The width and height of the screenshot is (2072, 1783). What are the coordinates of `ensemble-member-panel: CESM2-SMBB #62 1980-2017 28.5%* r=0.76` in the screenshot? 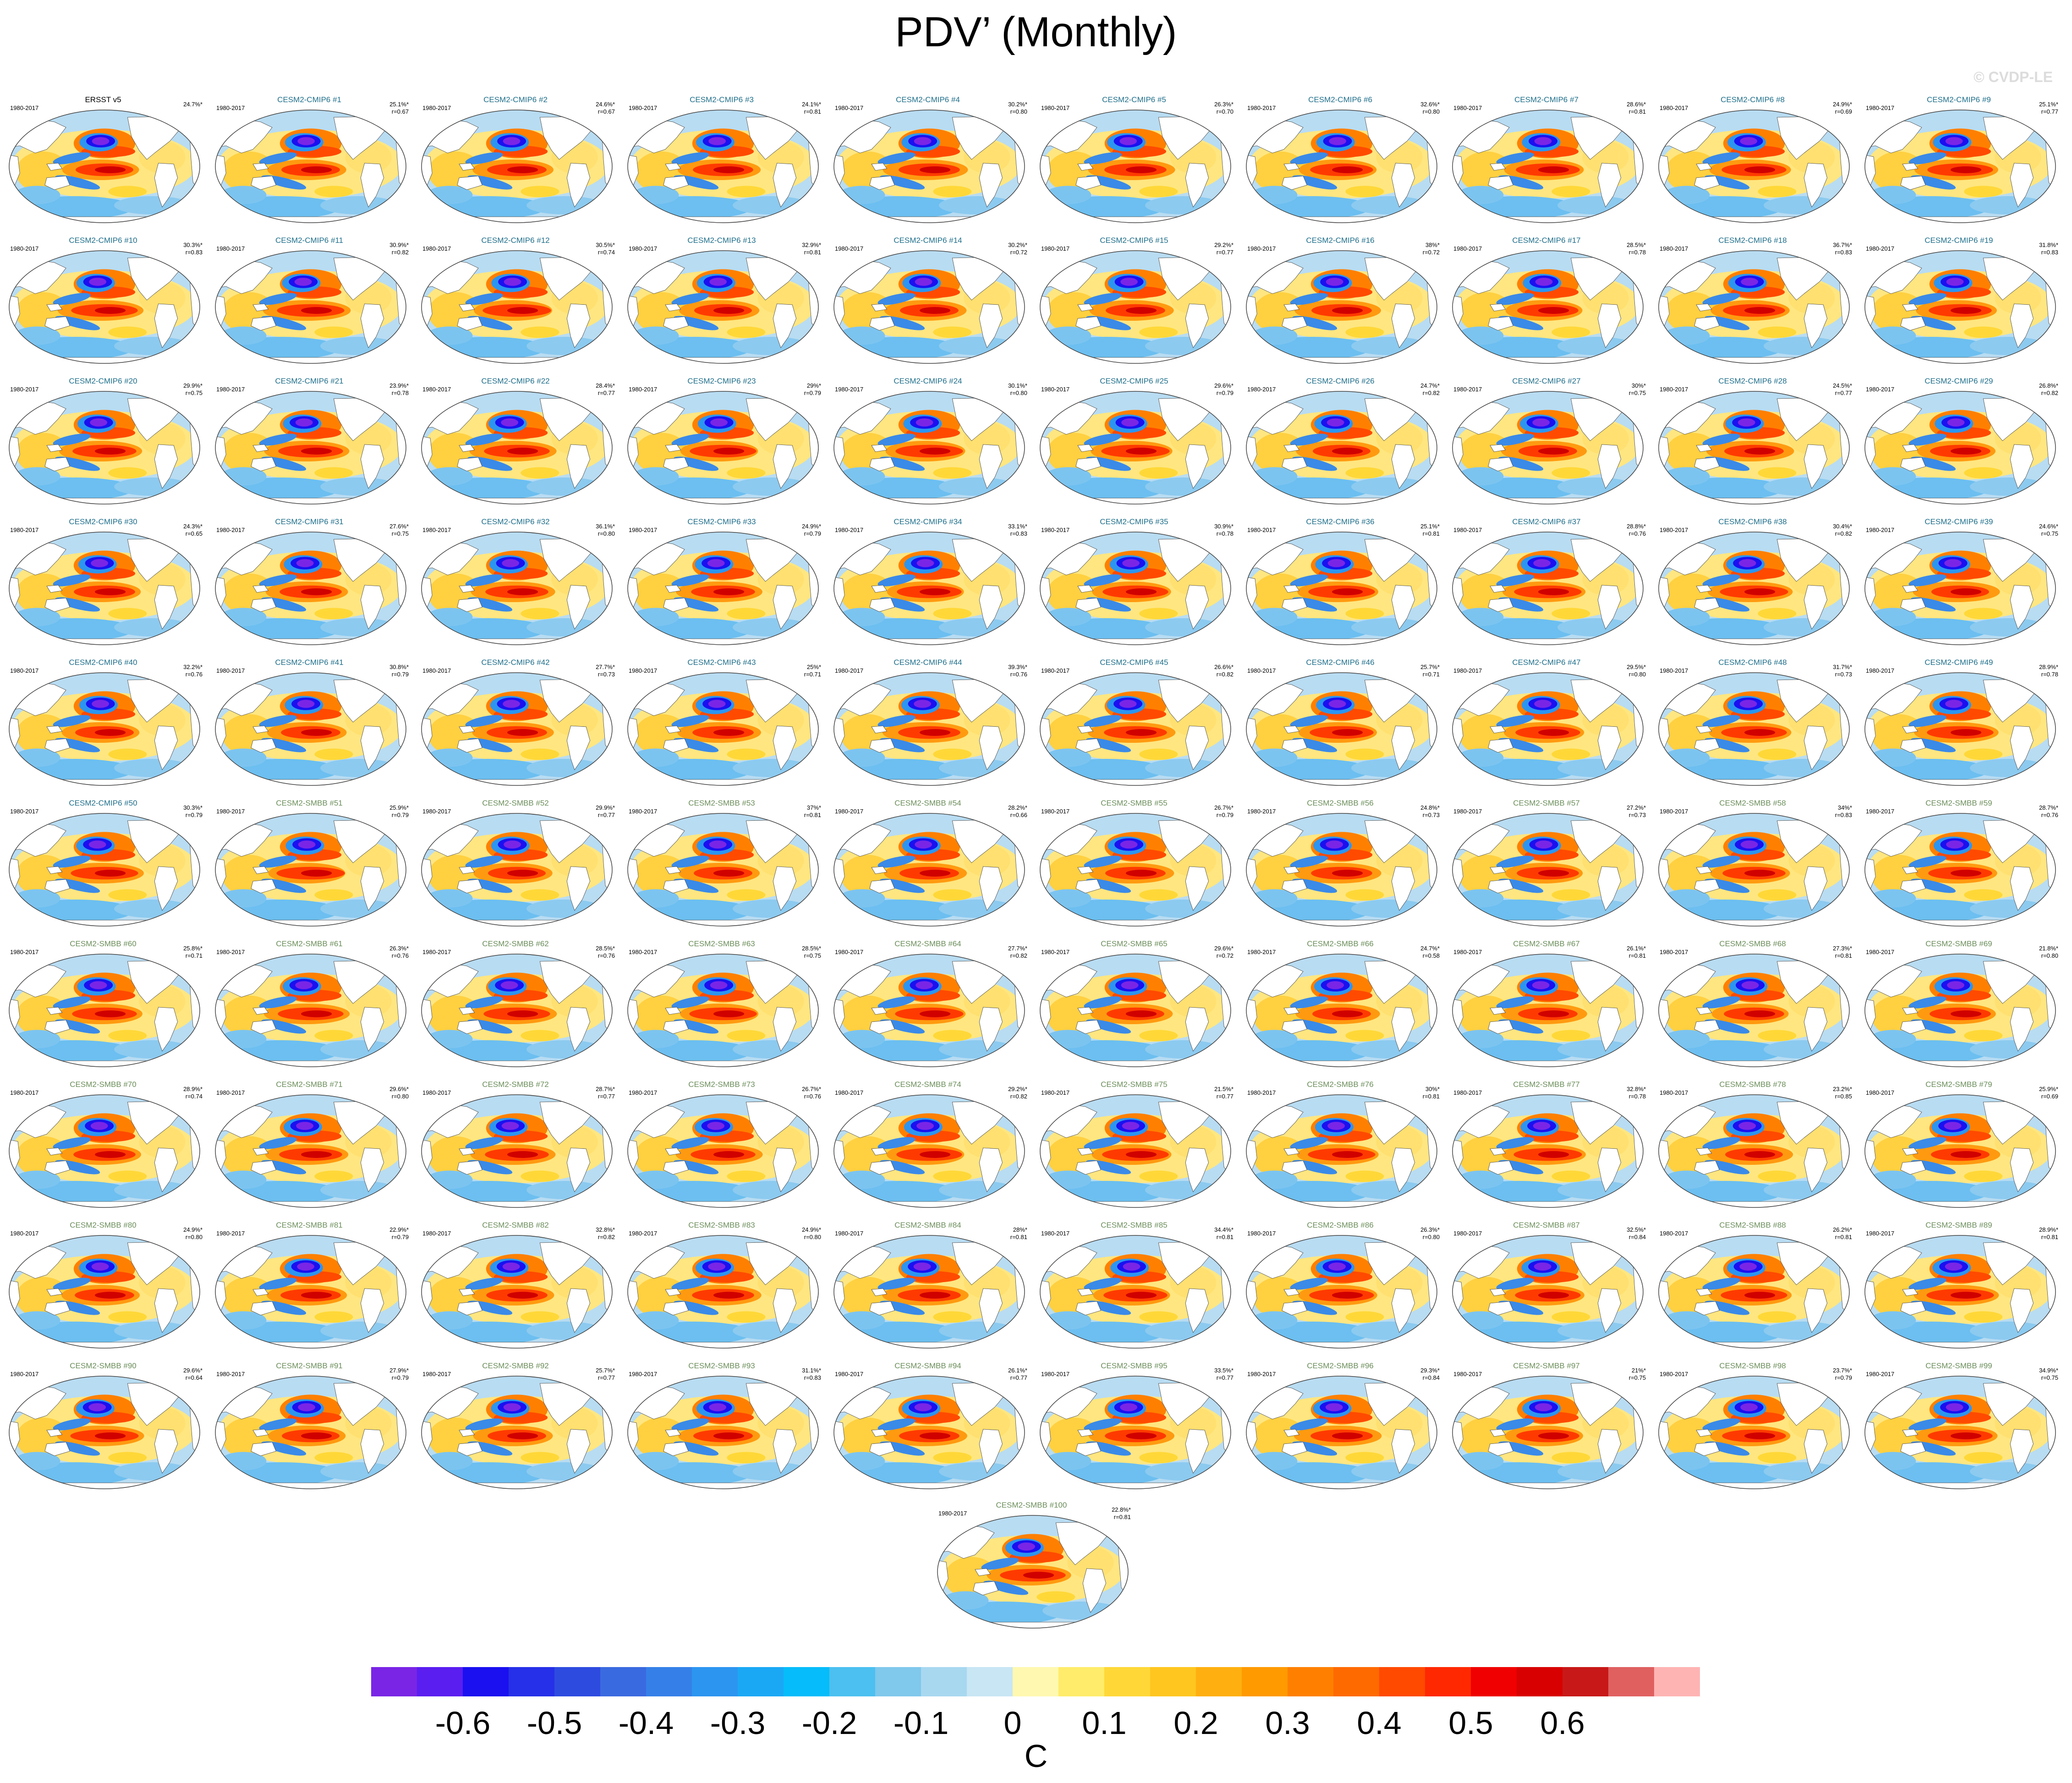 It's located at (520, 1010).